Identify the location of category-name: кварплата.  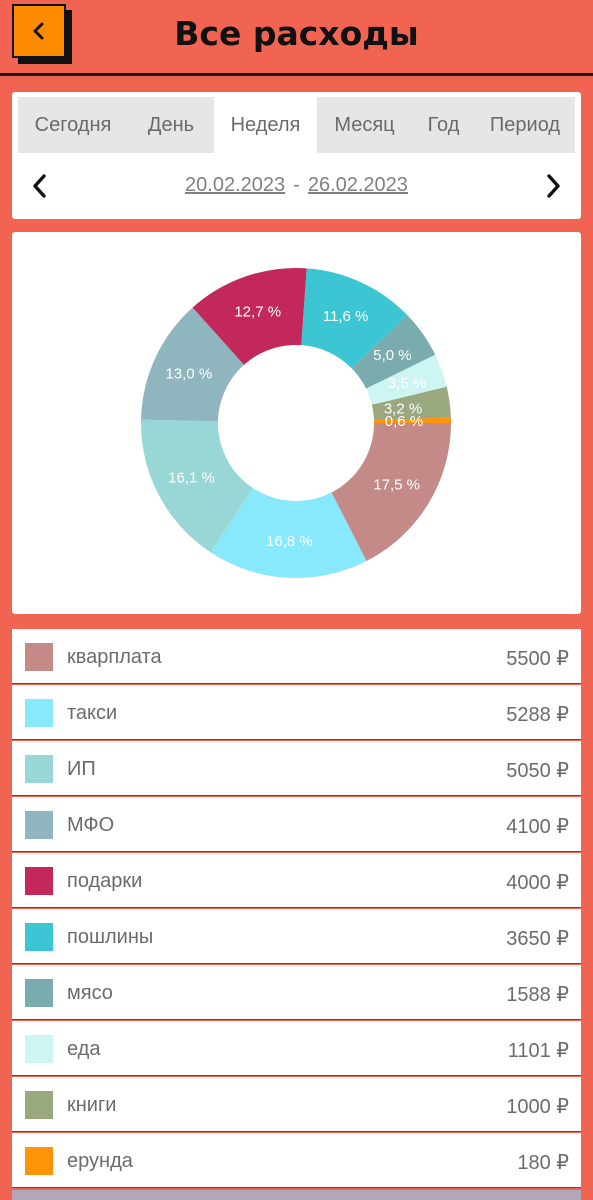
(114, 657).